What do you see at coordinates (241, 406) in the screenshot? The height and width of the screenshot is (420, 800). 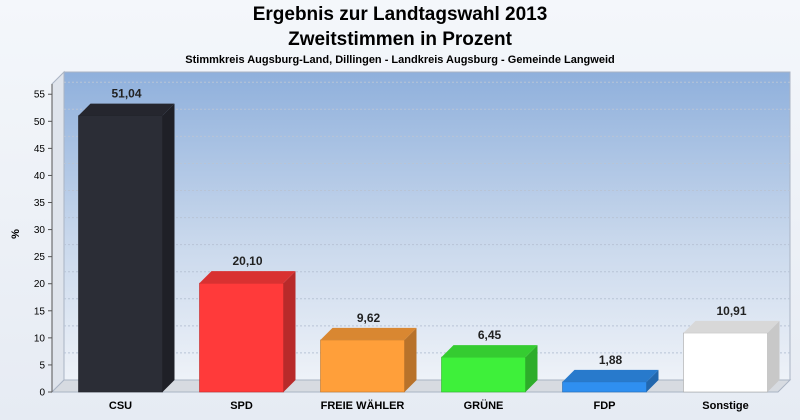 I see `category-label: SPD` at bounding box center [241, 406].